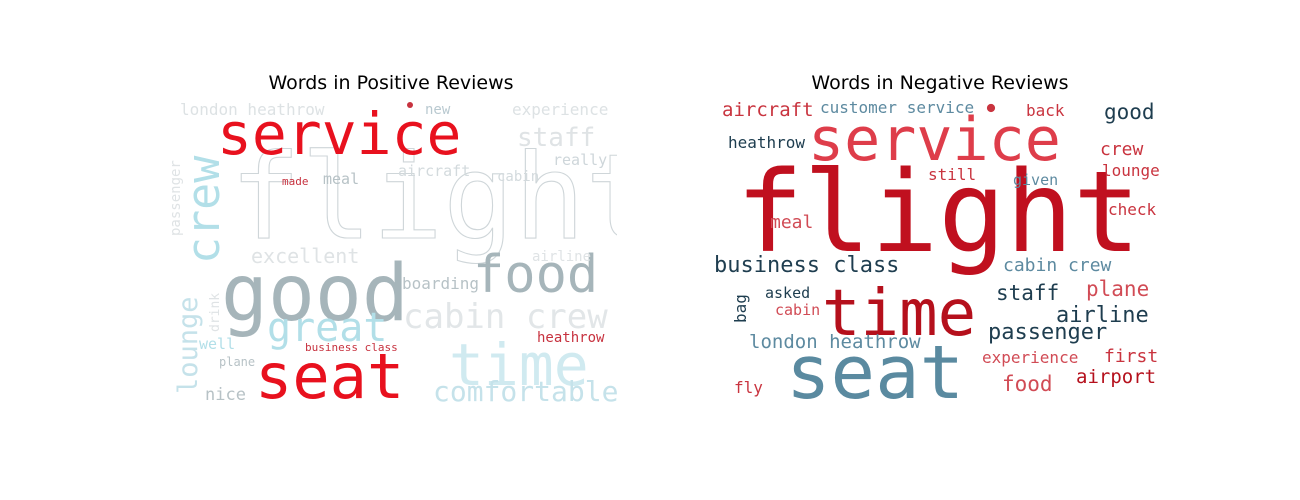  Describe the element at coordinates (940, 83) in the screenshot. I see `negative-chart-title: Words in Negative Reviews` at that location.